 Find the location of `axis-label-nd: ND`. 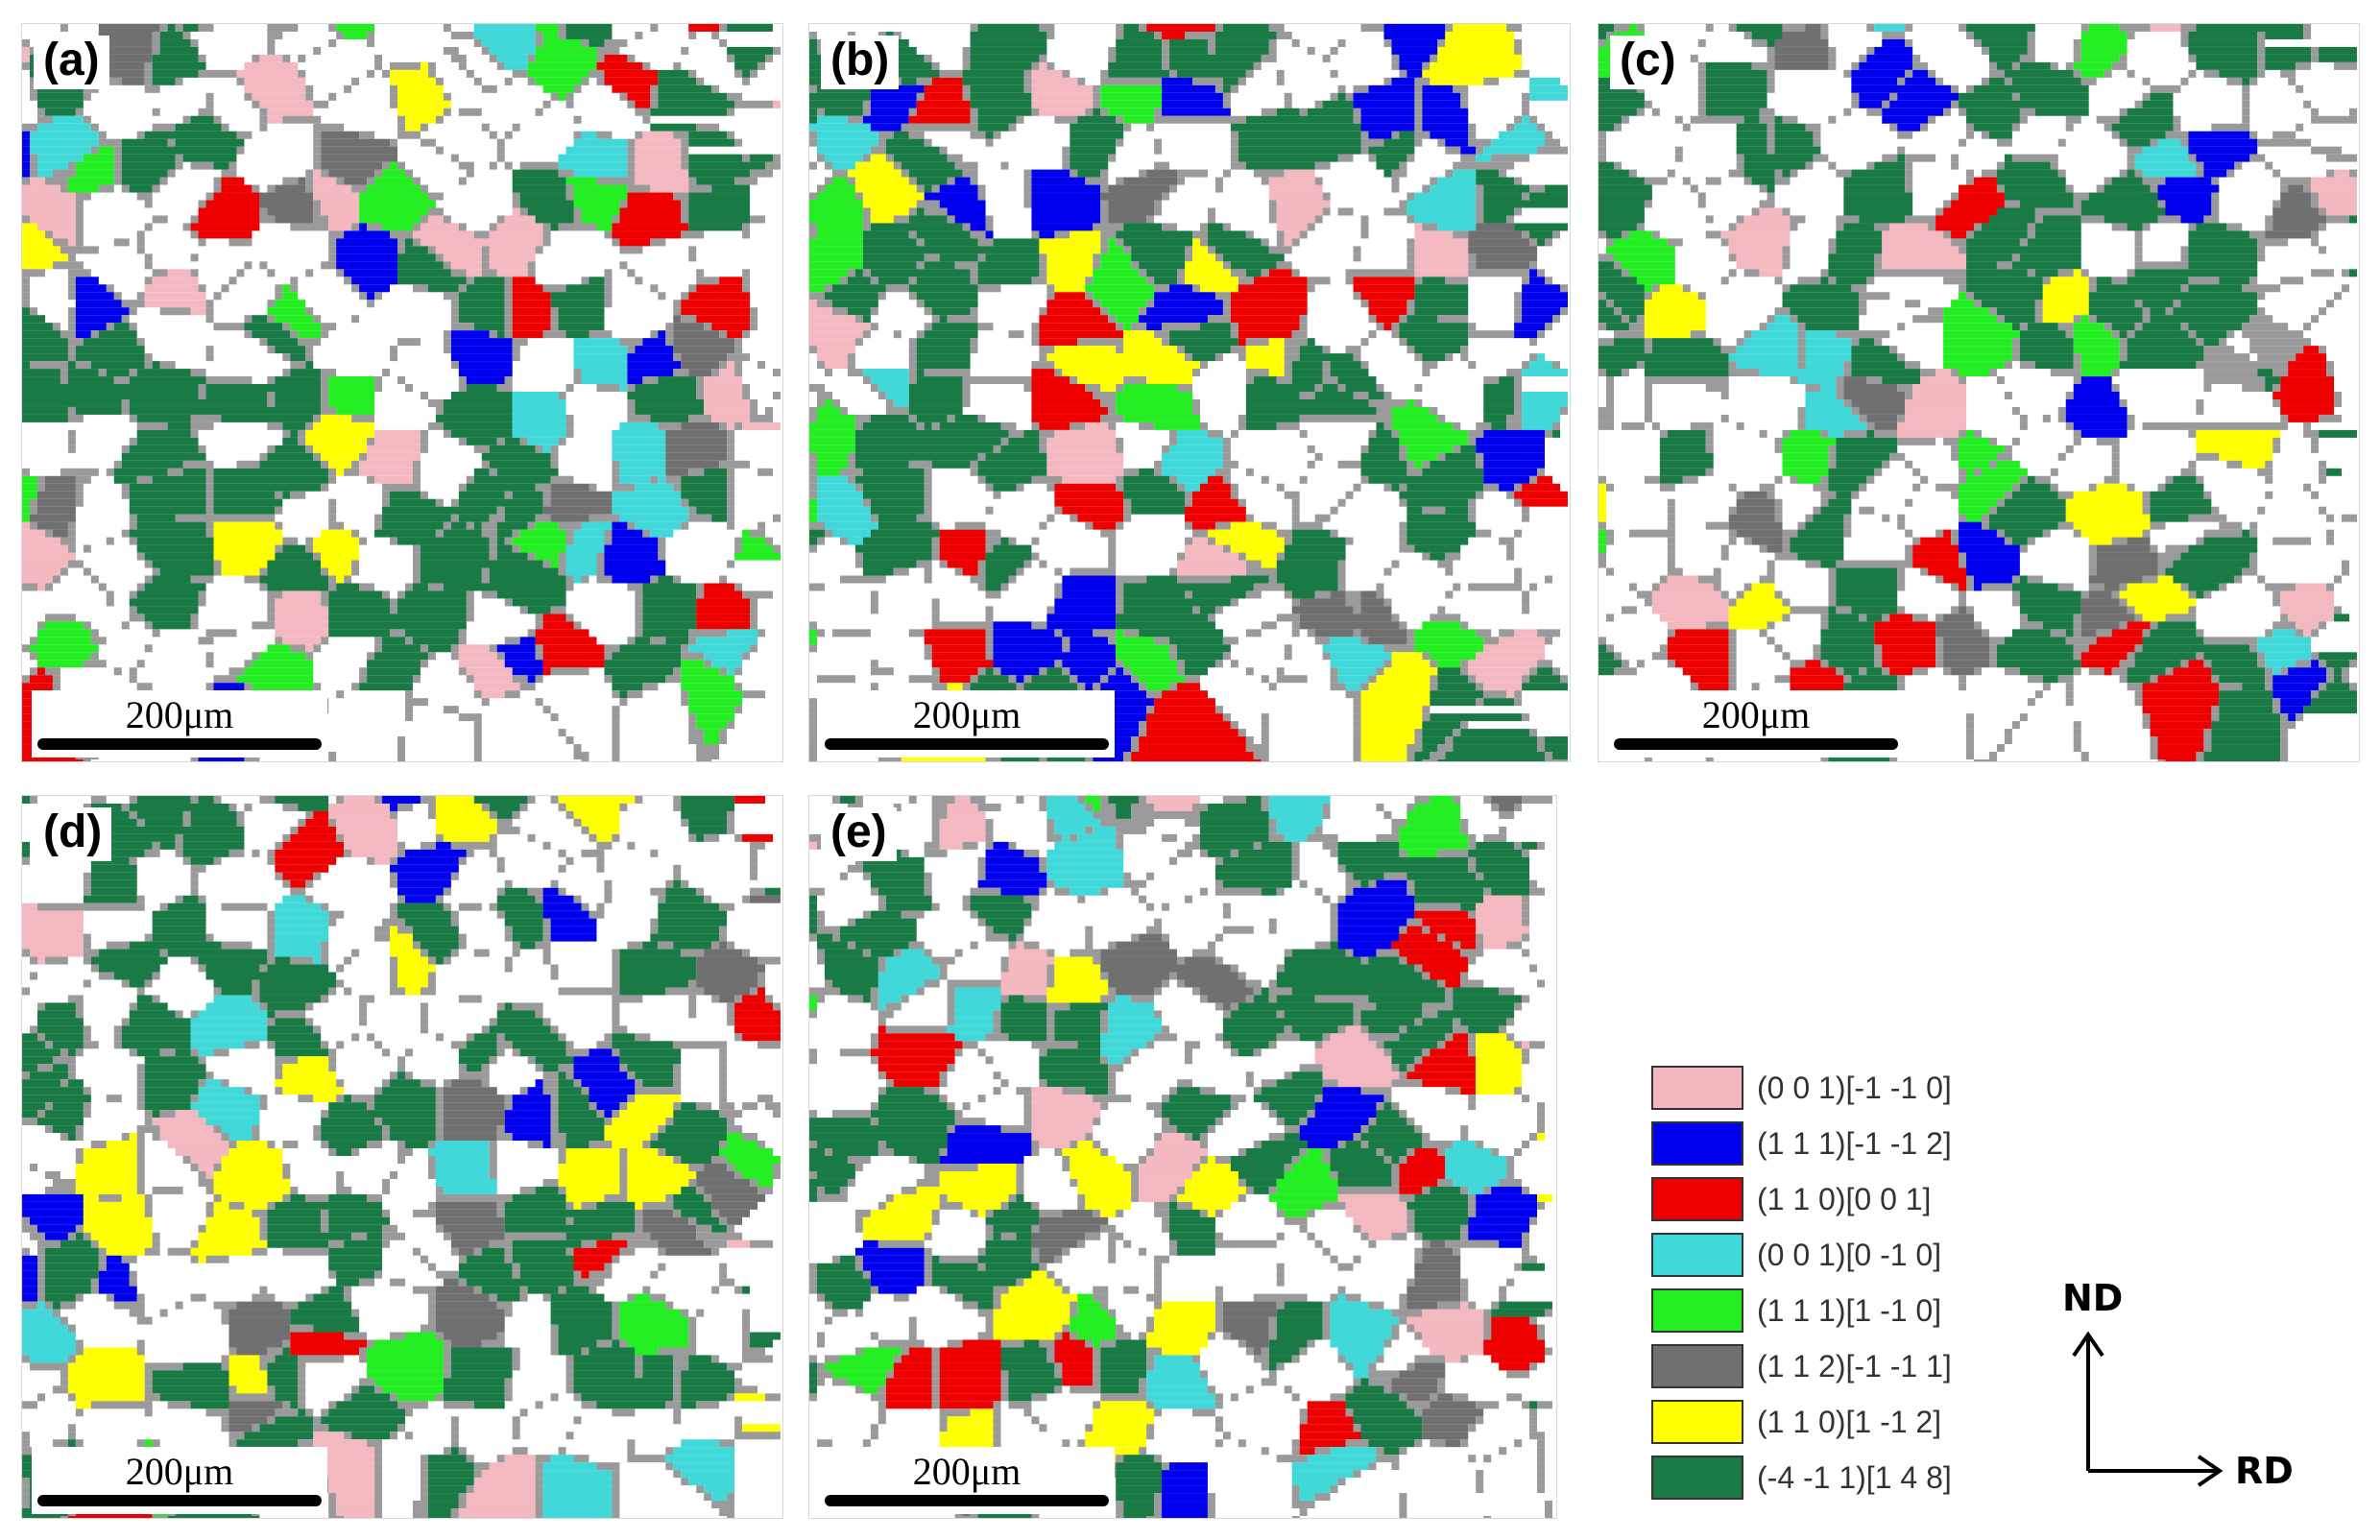

axis-label-nd: ND is located at coordinates (2093, 1298).